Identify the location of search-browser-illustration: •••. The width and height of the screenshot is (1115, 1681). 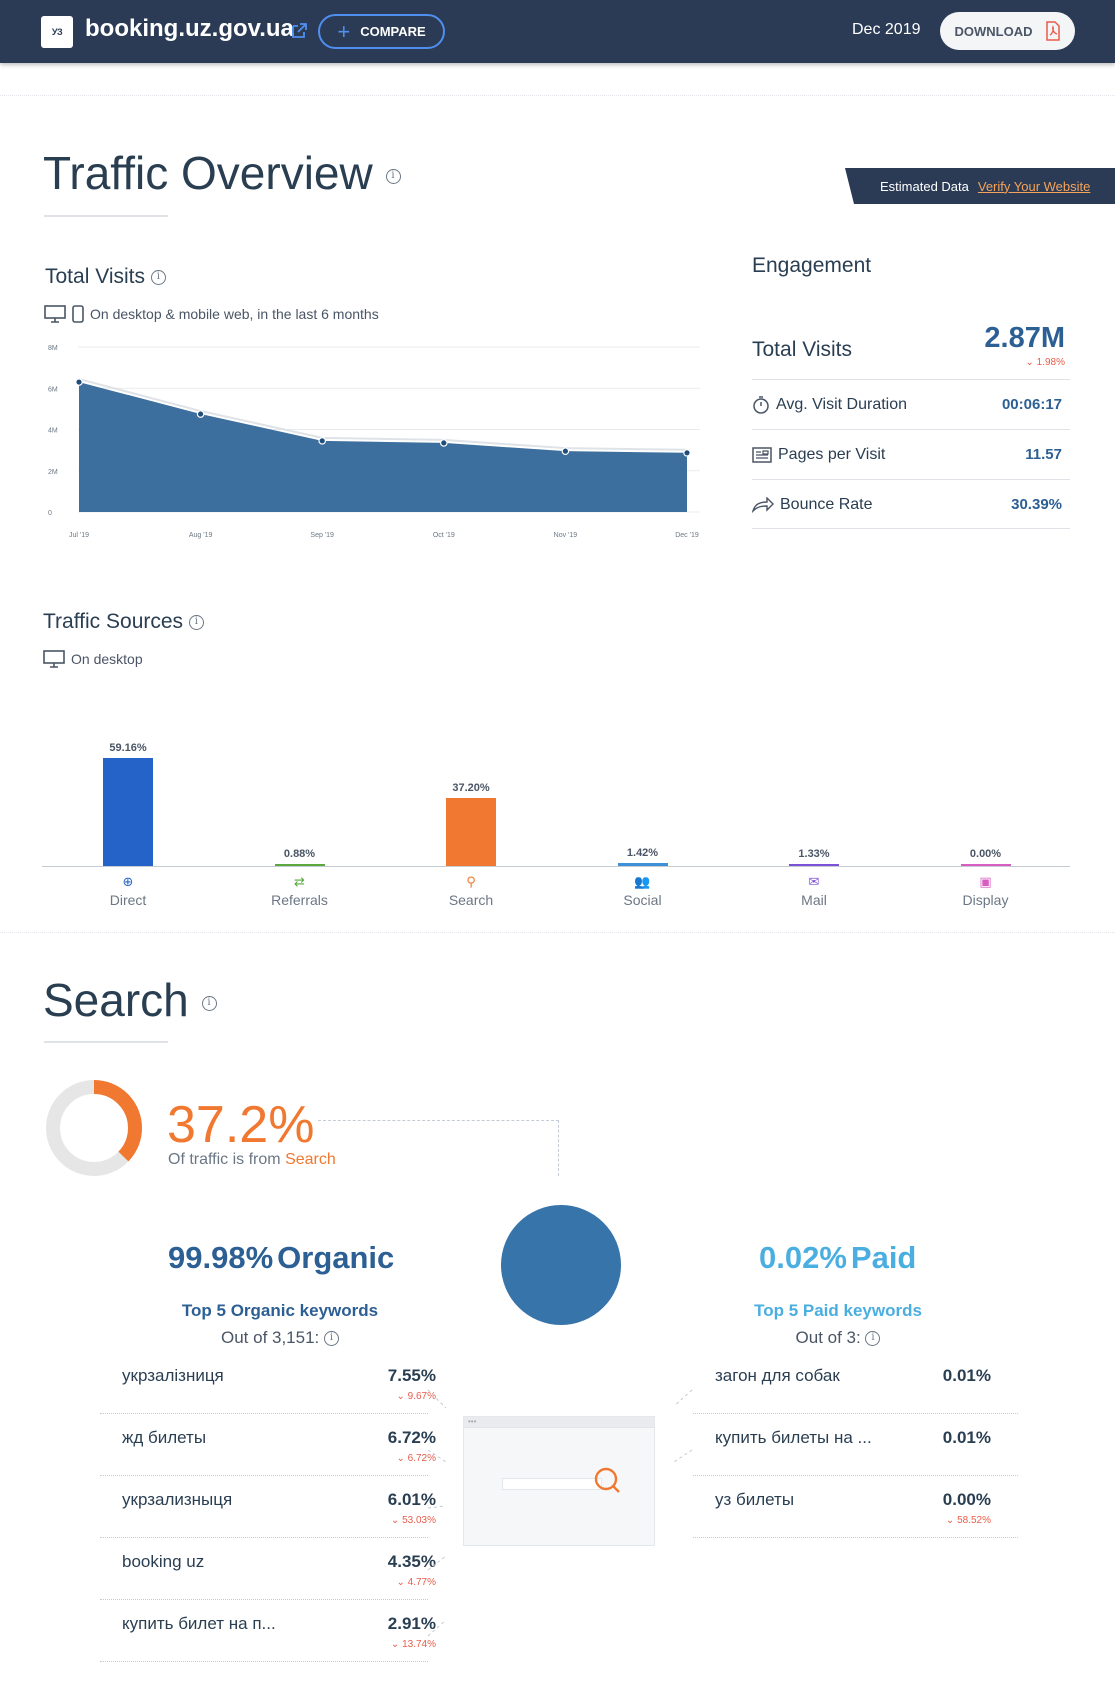
(559, 1481).